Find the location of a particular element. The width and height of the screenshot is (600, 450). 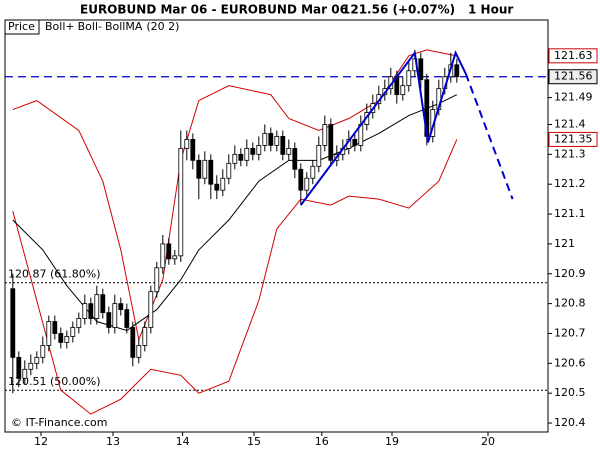

legend-box is located at coordinates (22, 27).